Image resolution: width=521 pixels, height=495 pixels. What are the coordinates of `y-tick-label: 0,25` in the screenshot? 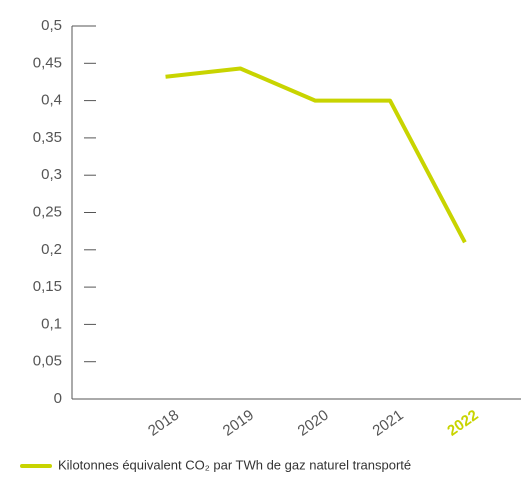 It's located at (47, 211).